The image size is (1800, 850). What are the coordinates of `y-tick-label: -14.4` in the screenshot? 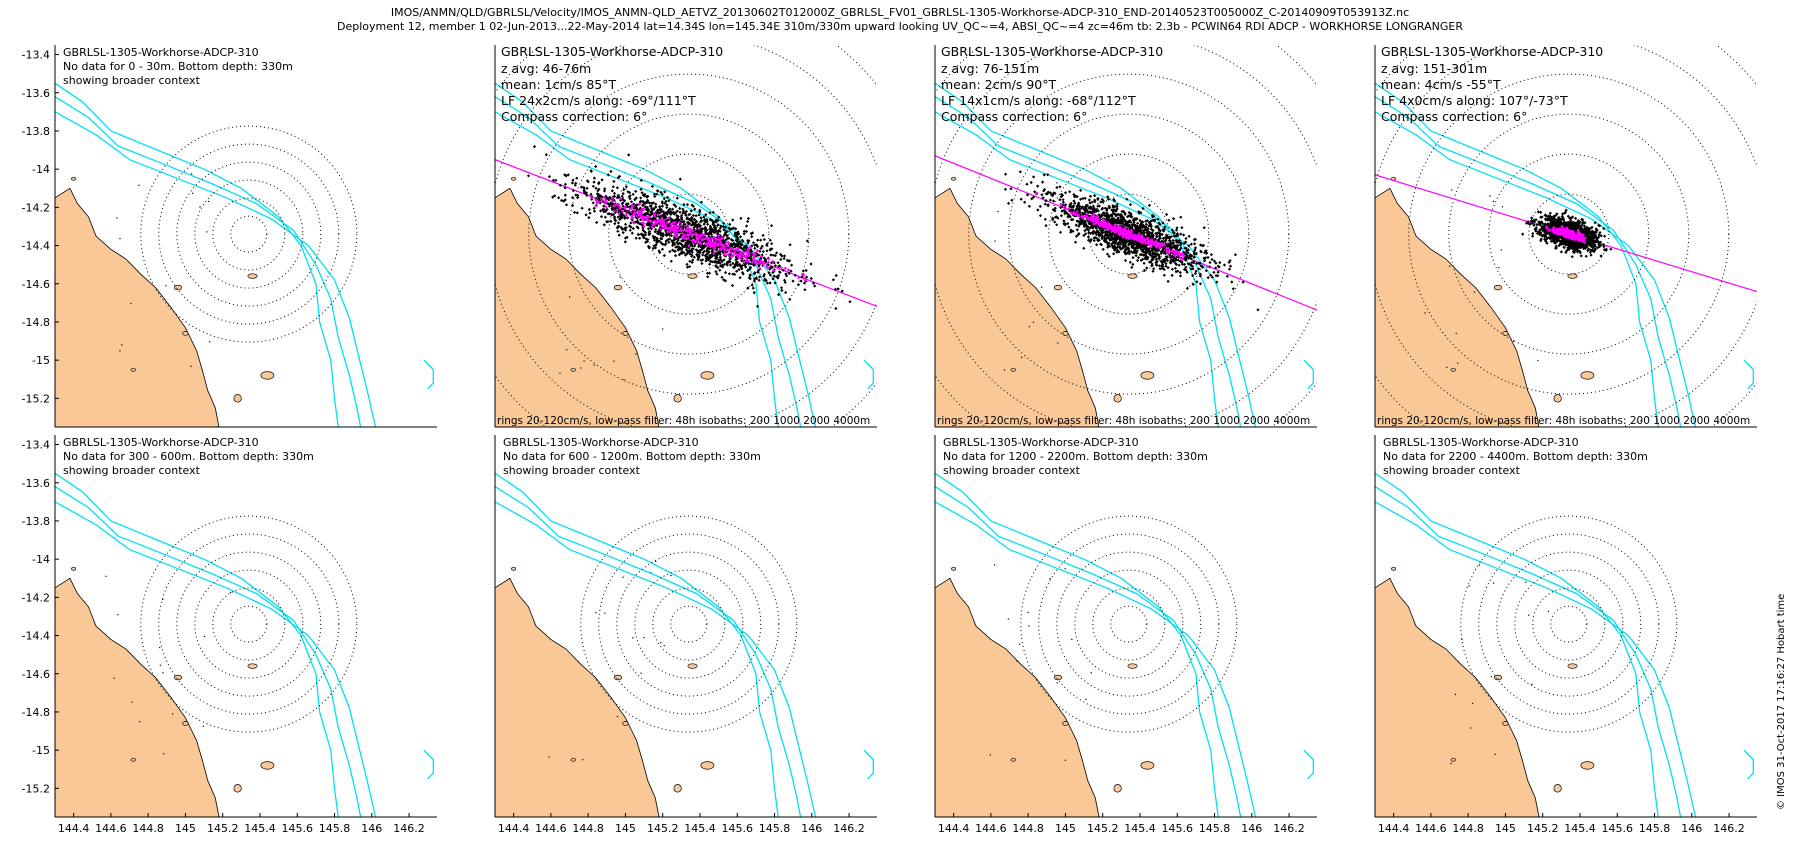 It's located at (36, 246).